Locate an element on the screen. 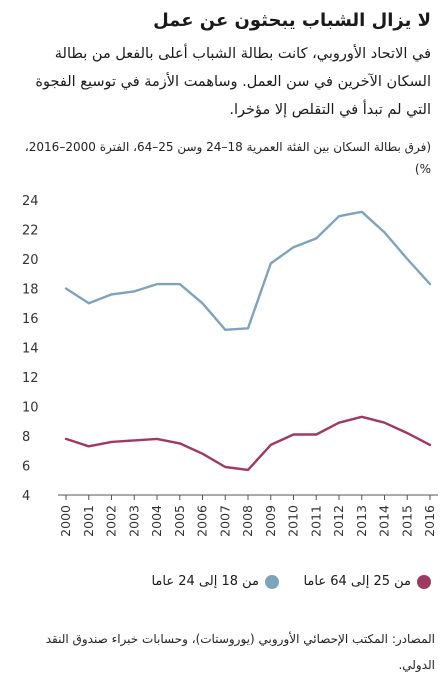 The image size is (447, 687). x-tick-label: 2010 is located at coordinates (293, 521).